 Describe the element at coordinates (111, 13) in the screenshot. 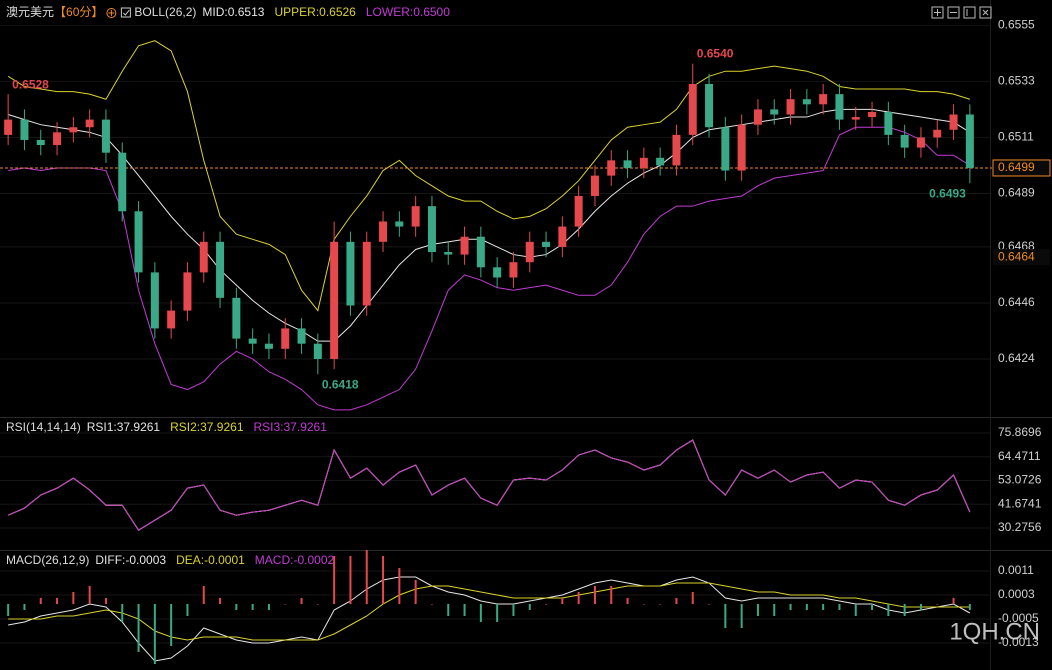

I see `add-icon` at that location.